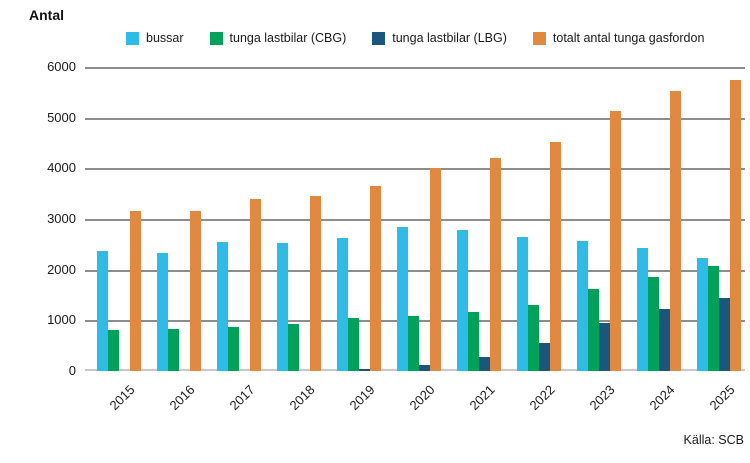 This screenshot has height=463, width=750. I want to click on legend-item-lbg: tunga lastbilar (LBG), so click(439, 38).